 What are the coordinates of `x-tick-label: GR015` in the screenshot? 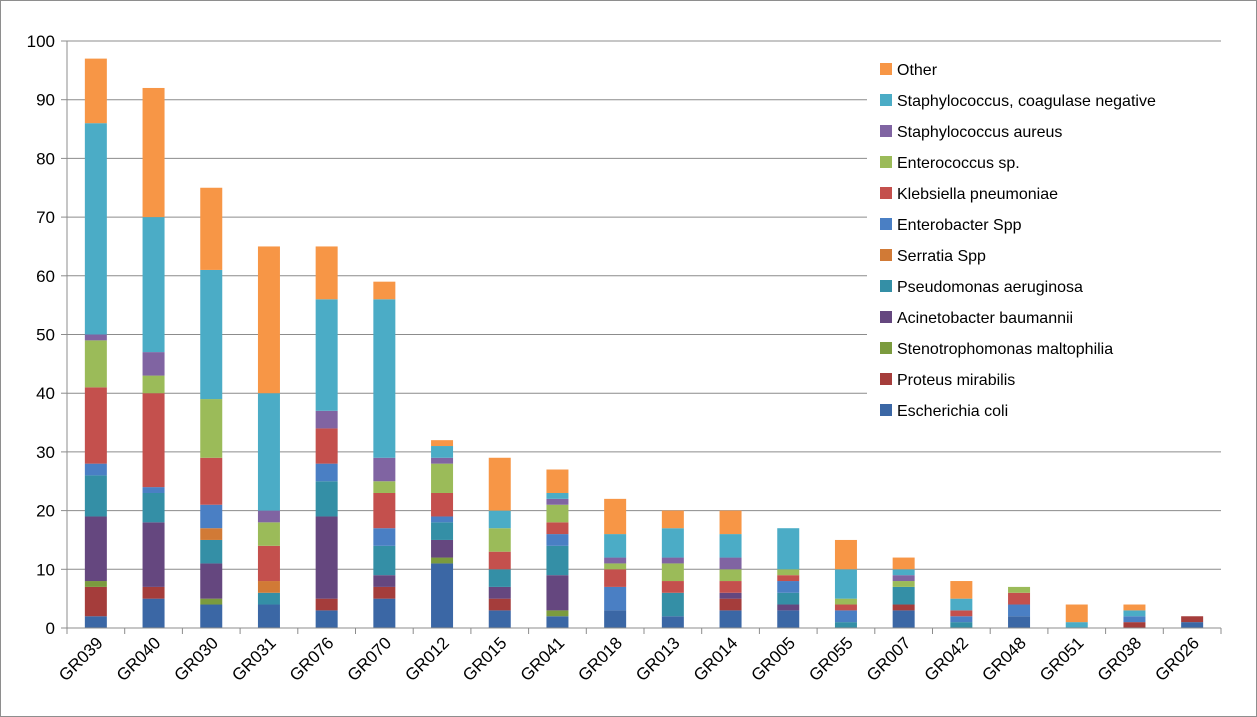 It's located at (485, 659).